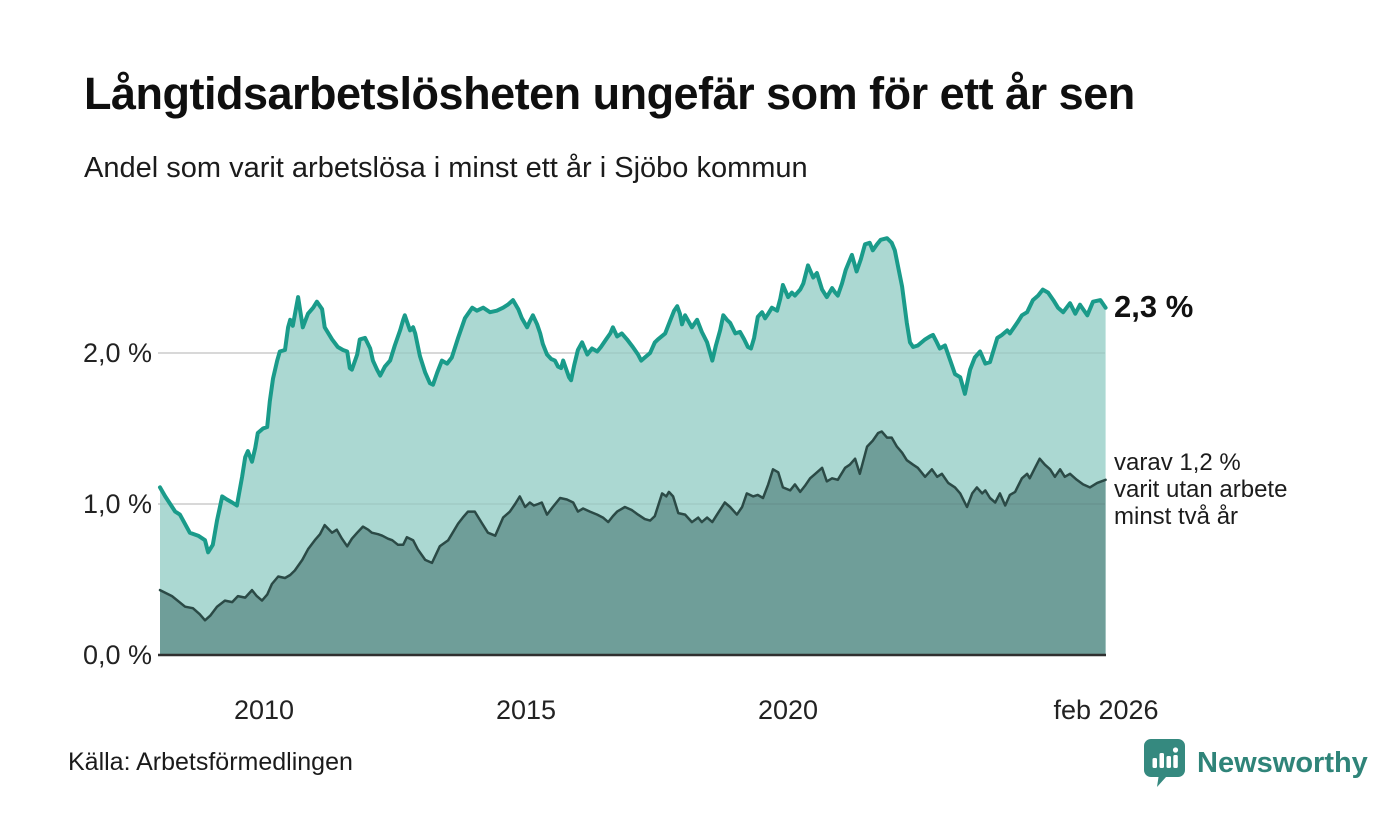 The width and height of the screenshot is (1400, 840). What do you see at coordinates (1282, 762) in the screenshot?
I see `newsworthy-wordmark: Newsworthy` at bounding box center [1282, 762].